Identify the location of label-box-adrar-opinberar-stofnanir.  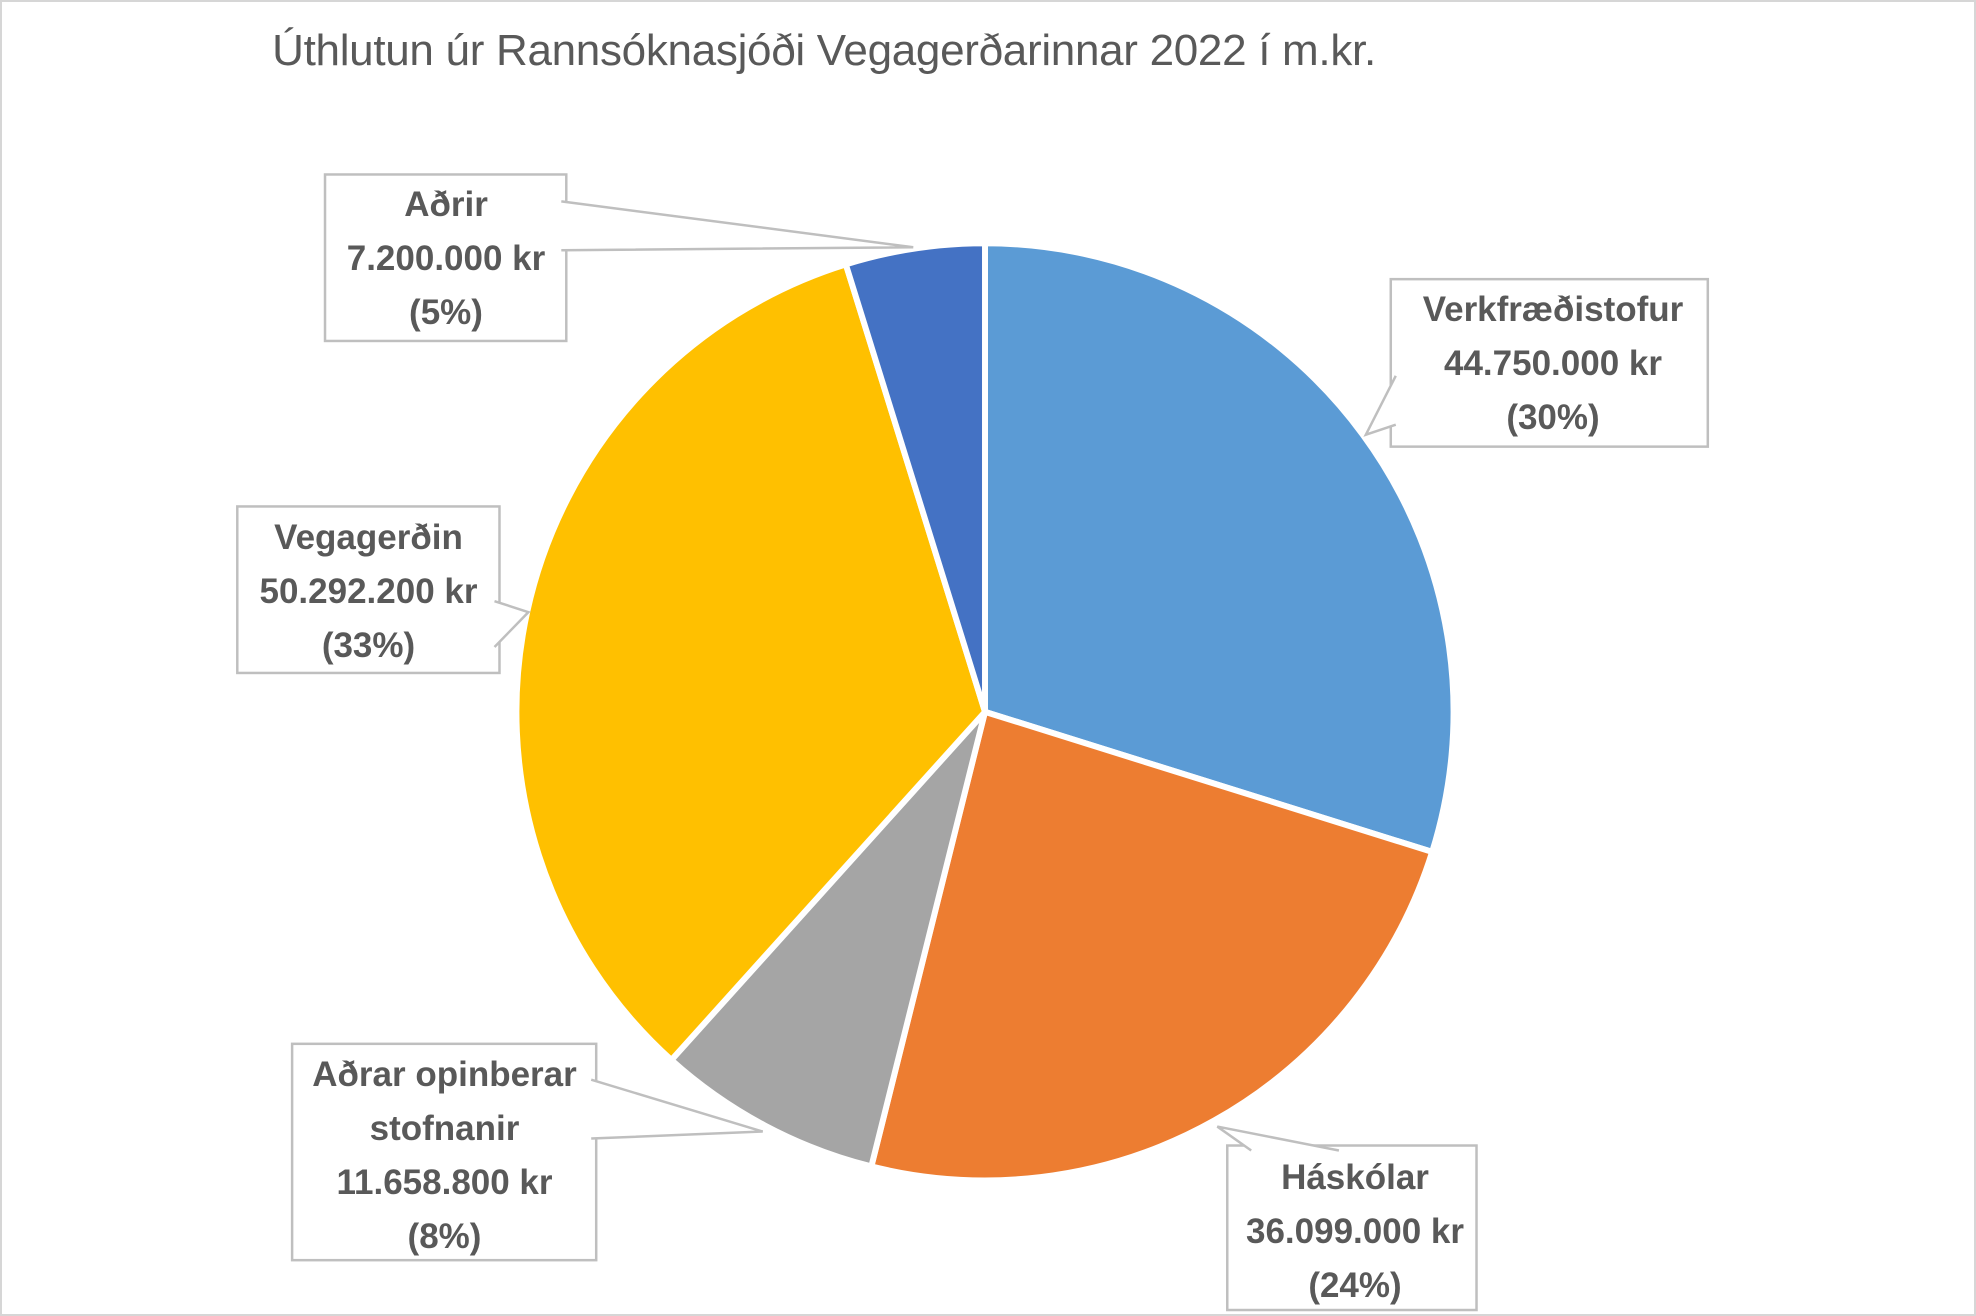
(444, 1152).